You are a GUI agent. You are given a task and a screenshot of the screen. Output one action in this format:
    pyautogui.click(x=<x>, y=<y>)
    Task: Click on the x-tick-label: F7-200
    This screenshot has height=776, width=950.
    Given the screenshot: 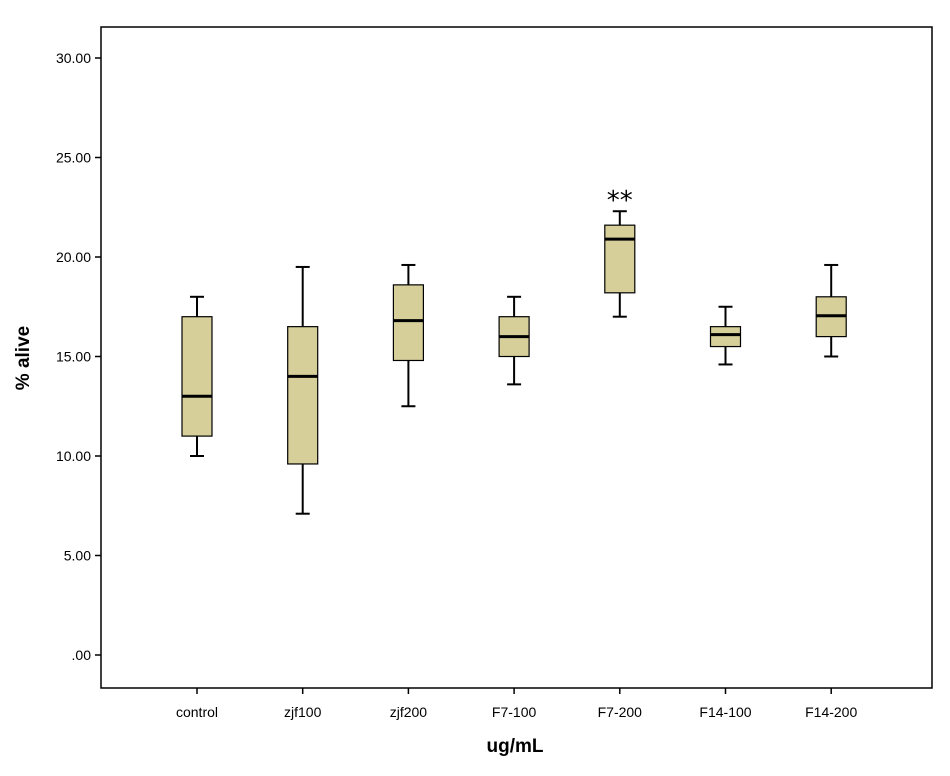 What is the action you would take?
    pyautogui.click(x=620, y=712)
    